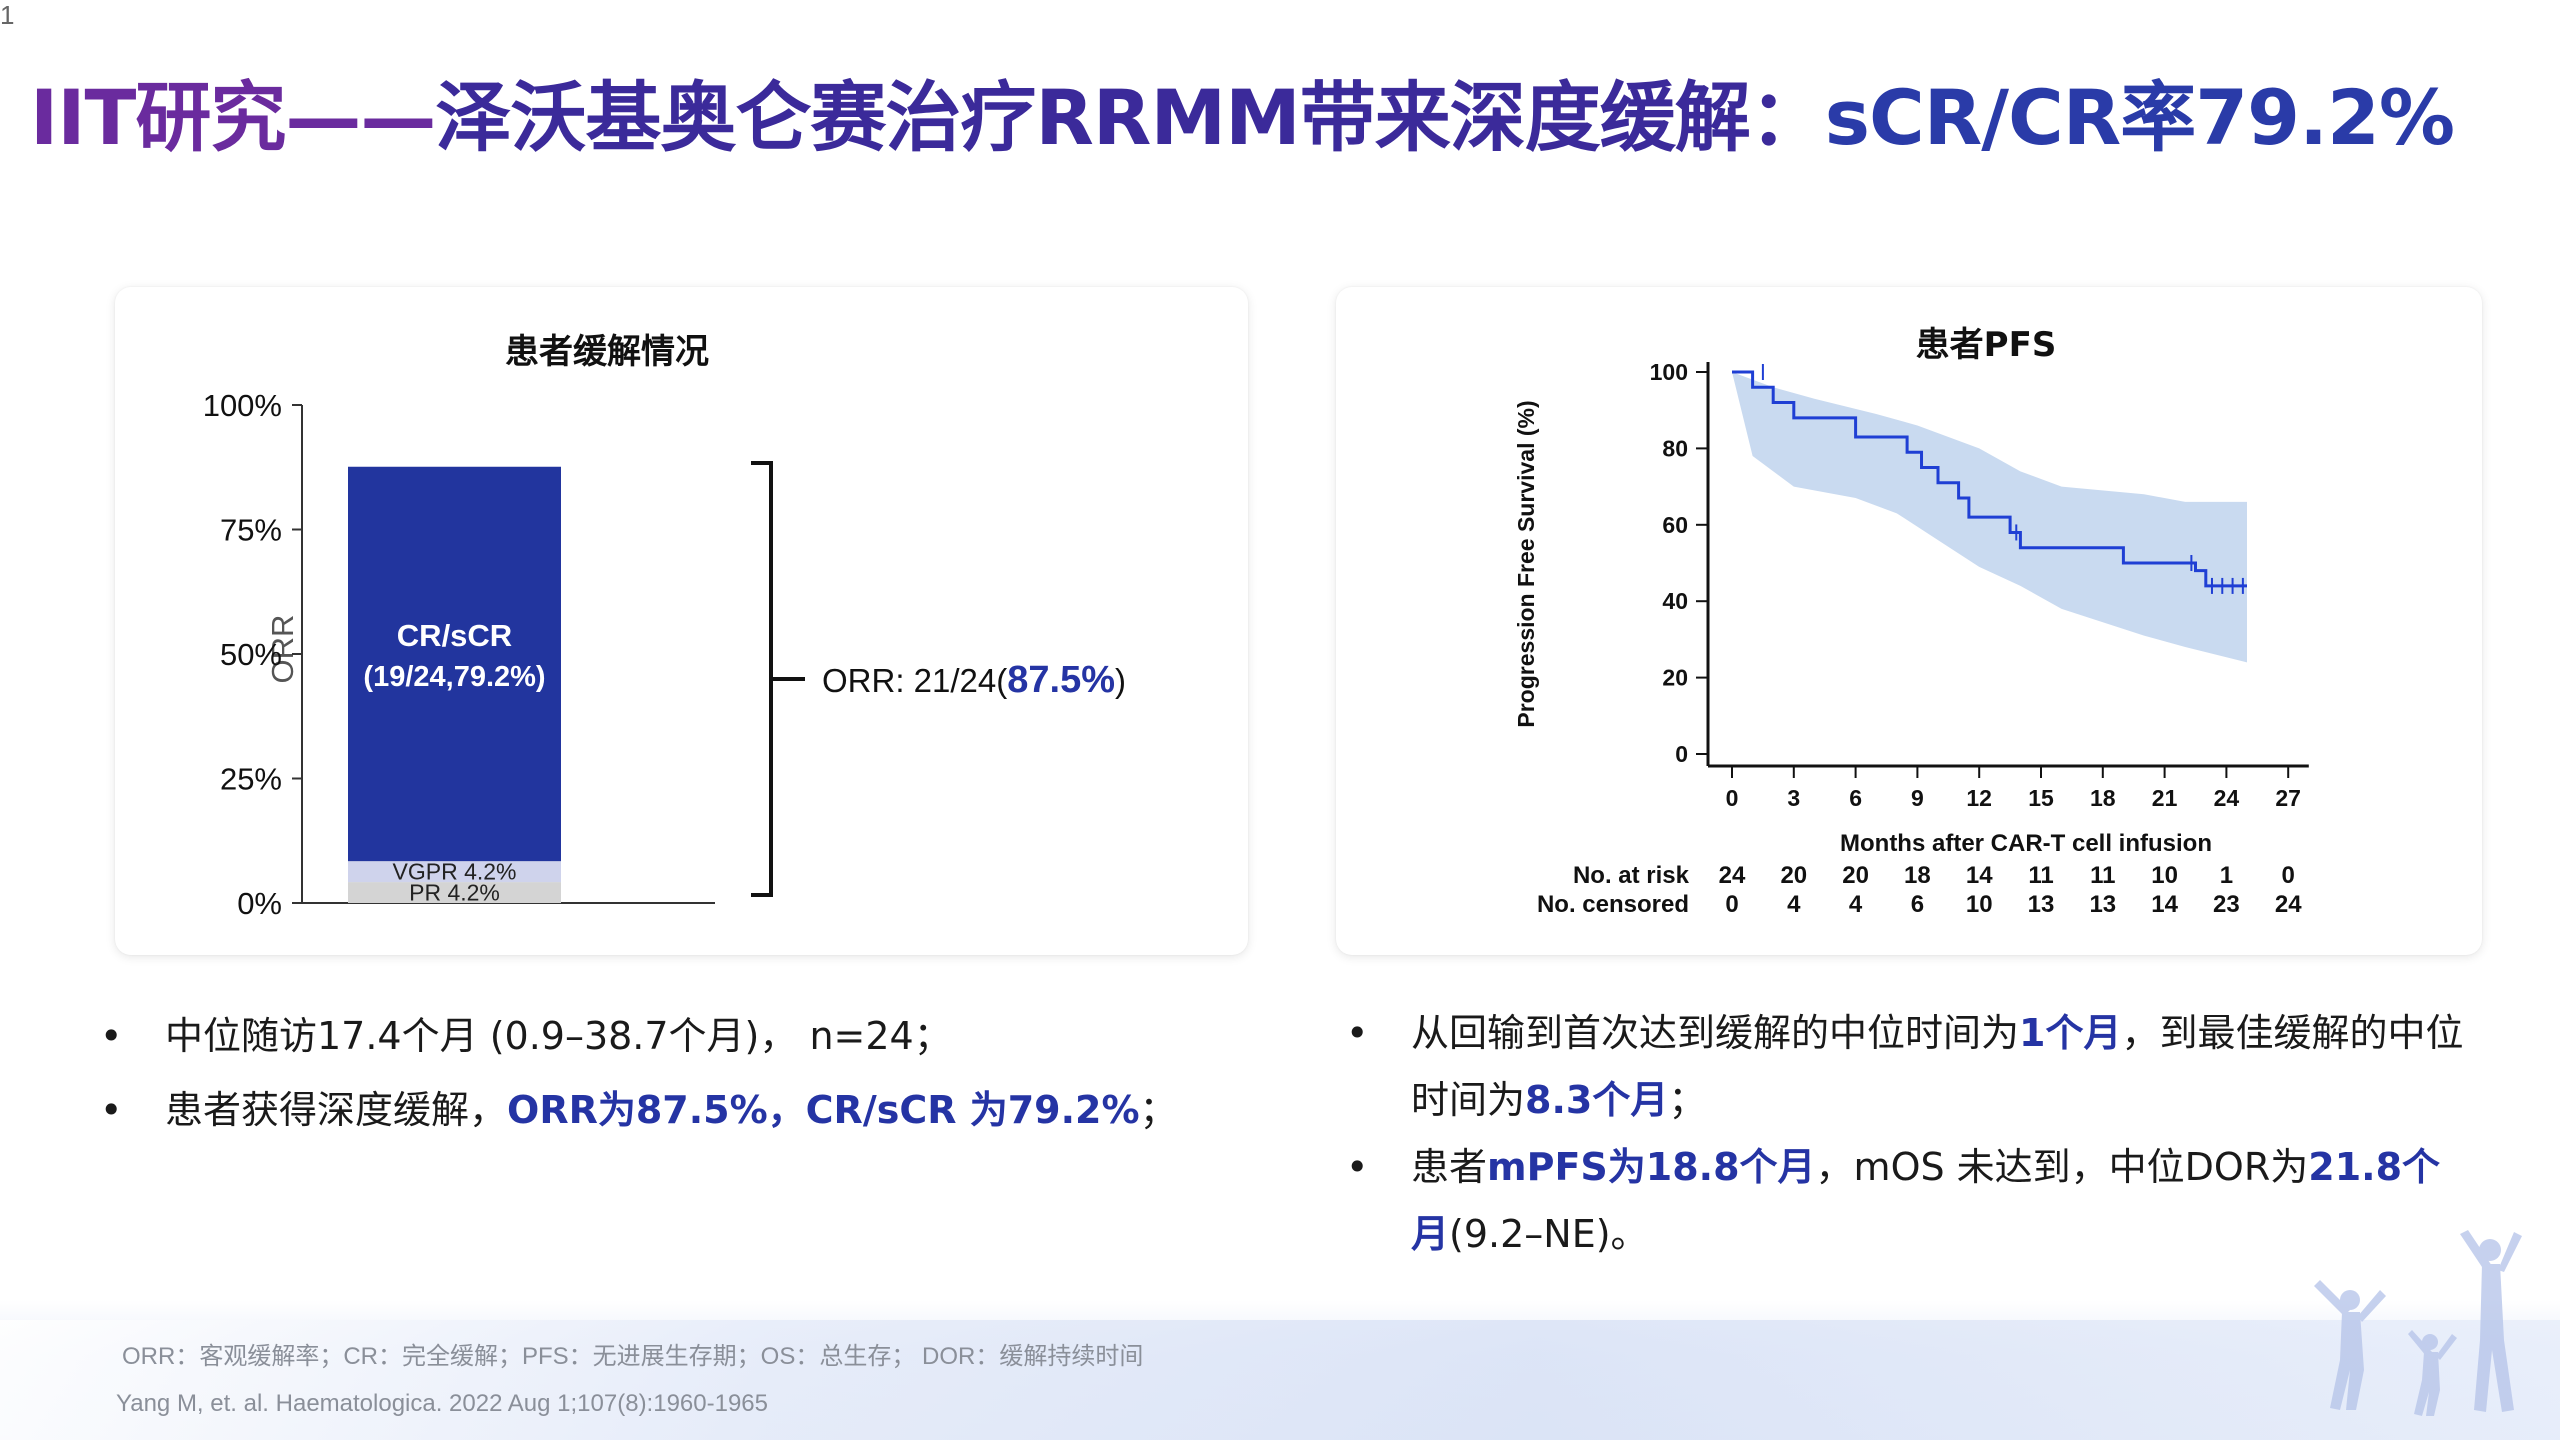  What do you see at coordinates (2164, 875) in the screenshot?
I see `risk-at-risk-value: 10` at bounding box center [2164, 875].